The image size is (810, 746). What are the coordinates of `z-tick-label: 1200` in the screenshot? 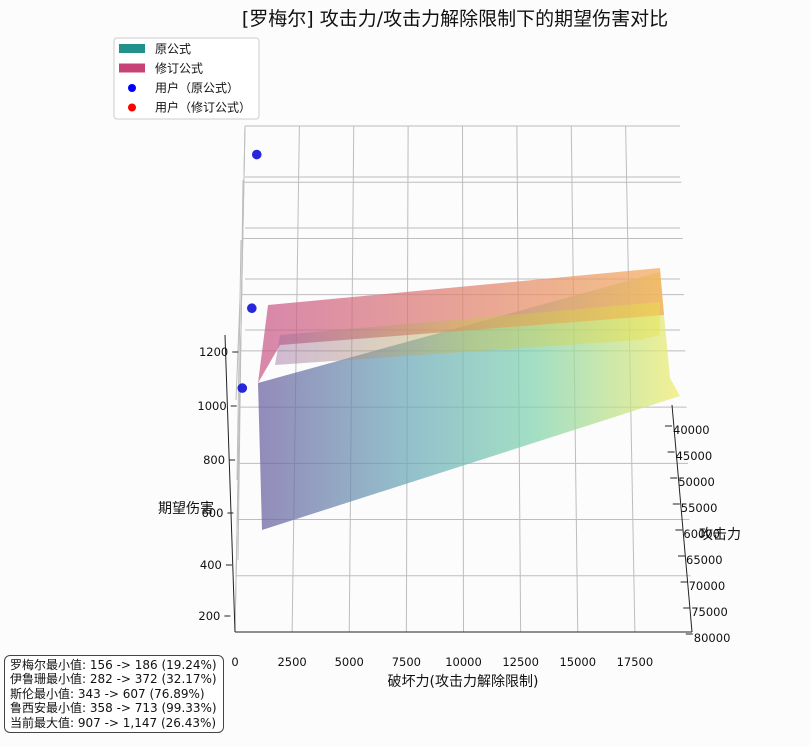 It's located at (213, 352).